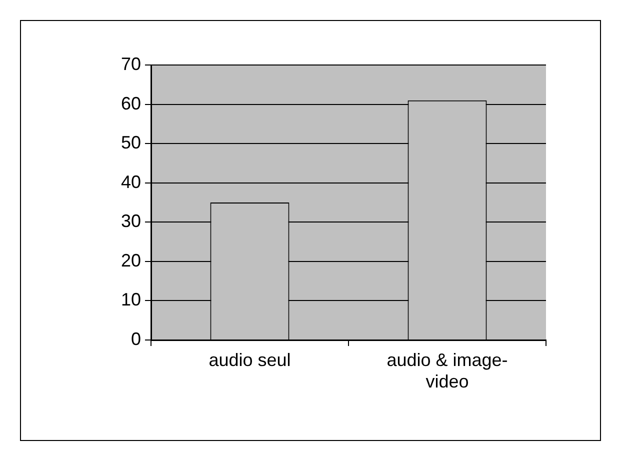 The width and height of the screenshot is (619, 456). Describe the element at coordinates (130, 103) in the screenshot. I see `y-tick-label: 60` at that location.